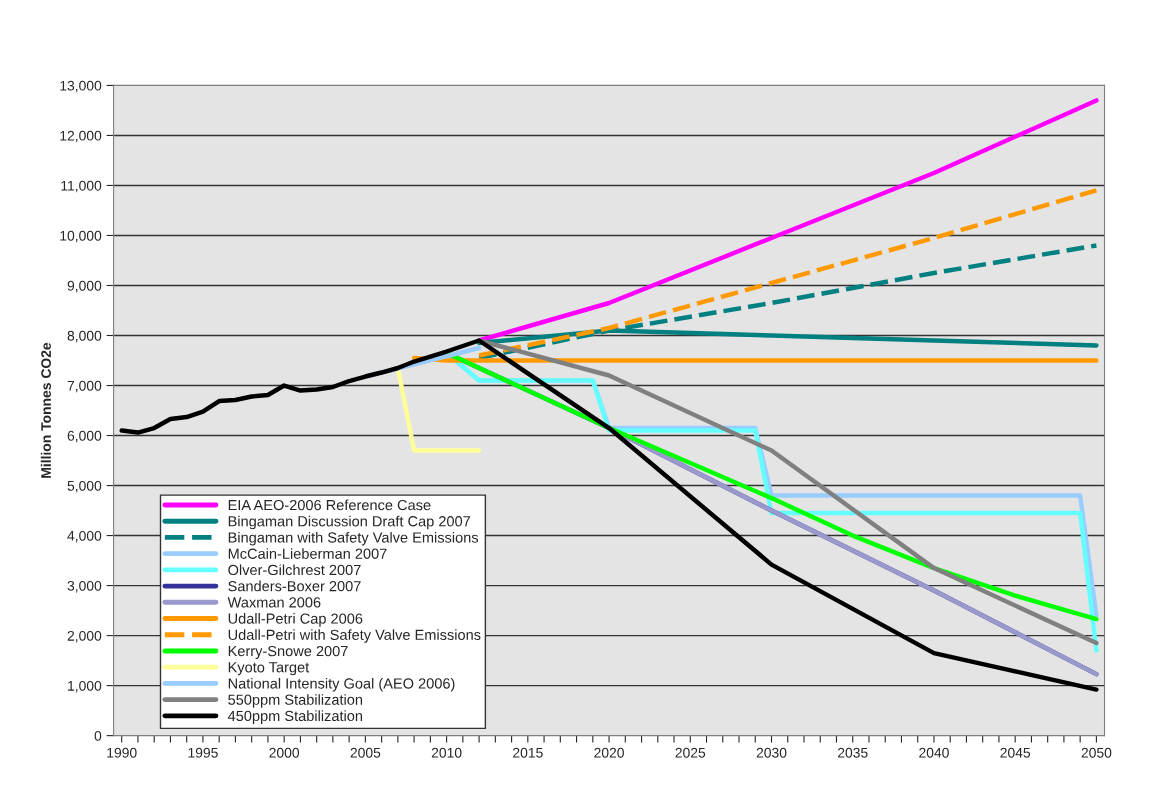 The image size is (1159, 791). Describe the element at coordinates (353, 538) in the screenshot. I see `legend-label: Bingaman with Safety Valve Emissions` at that location.